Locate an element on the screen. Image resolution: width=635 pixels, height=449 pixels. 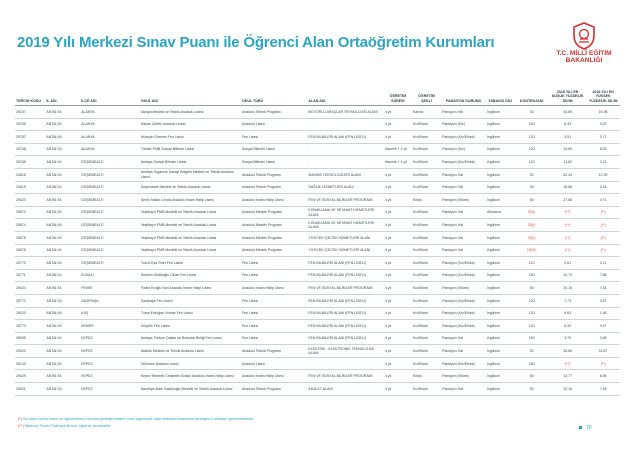
table-cell: 20618 is located at coordinates (30, 175).